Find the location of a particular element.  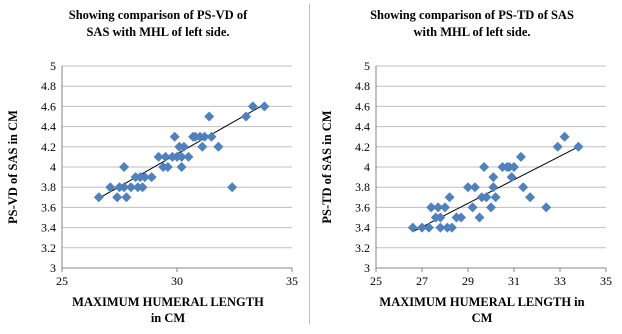

x-tick-label: 30 is located at coordinates (177, 281).